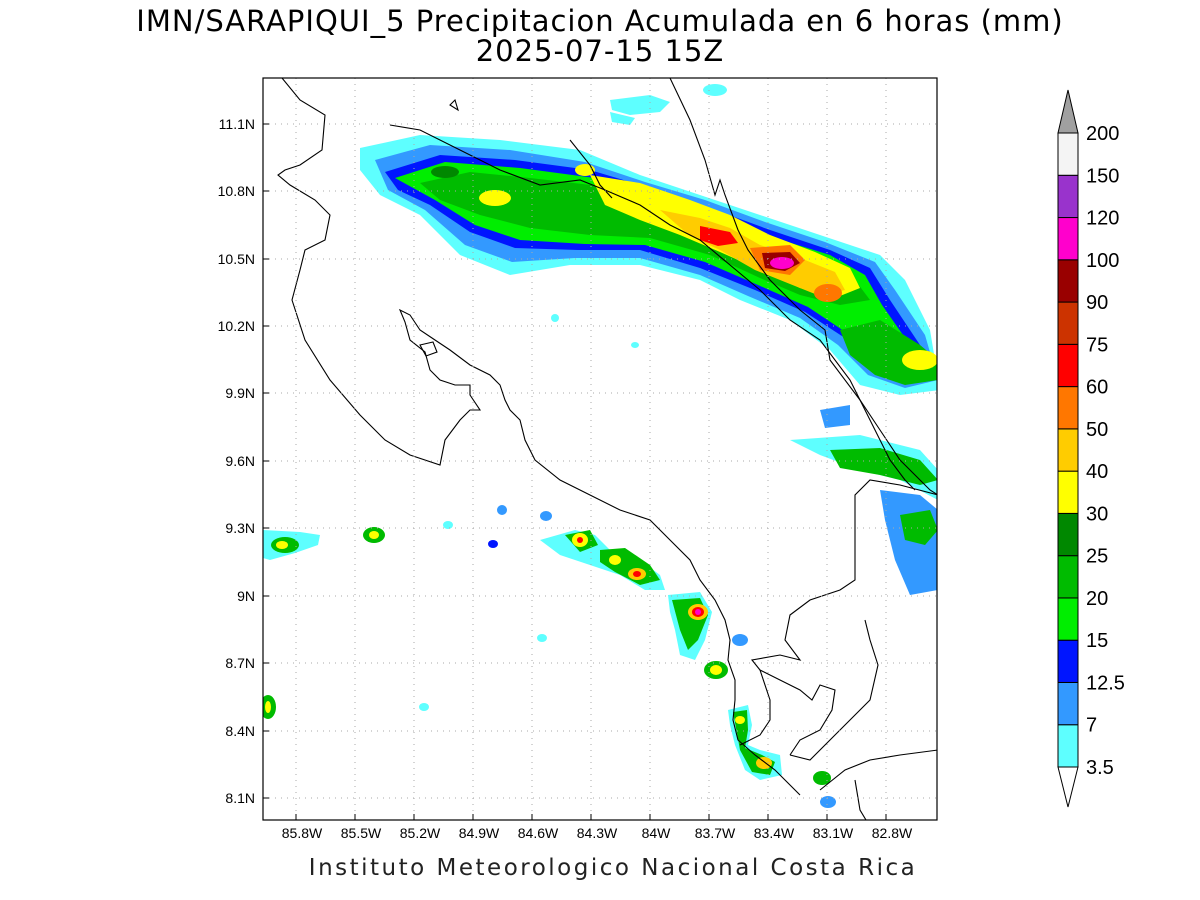  I want to click on colorbar-label: 75, so click(1097, 345).